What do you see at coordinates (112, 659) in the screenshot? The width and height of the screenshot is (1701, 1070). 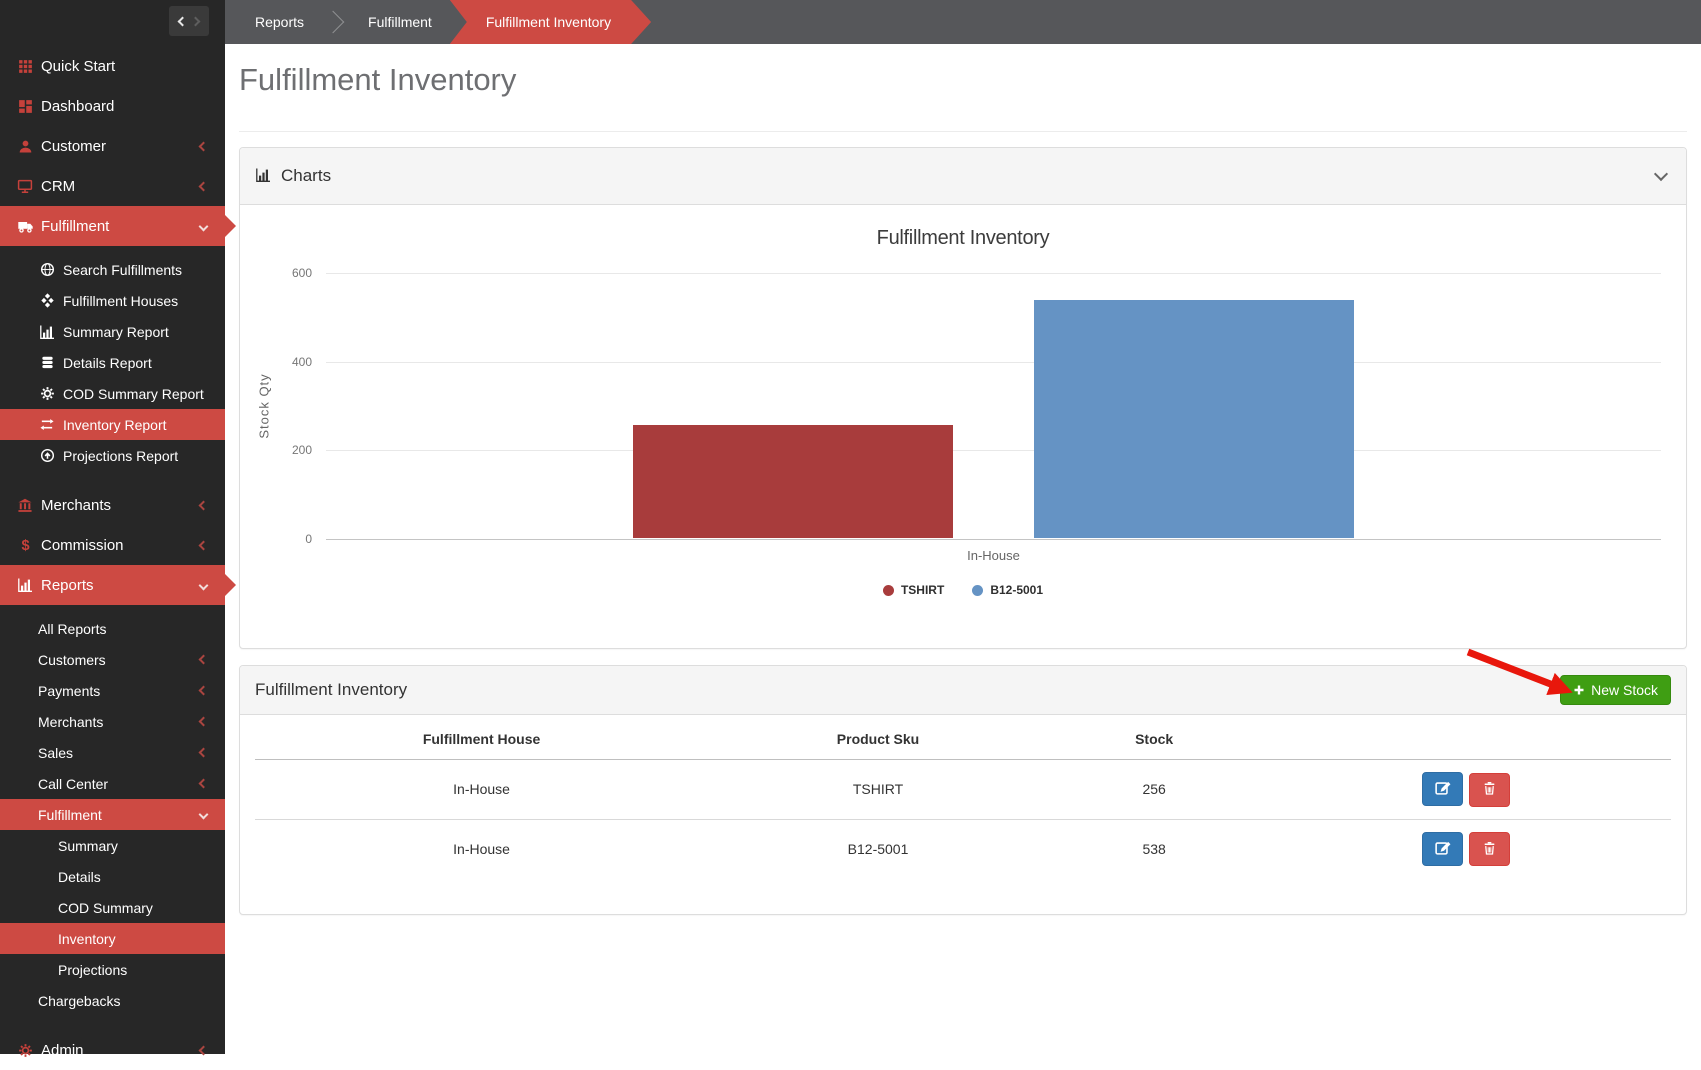 I see `sidebar-item-customers: Customers` at bounding box center [112, 659].